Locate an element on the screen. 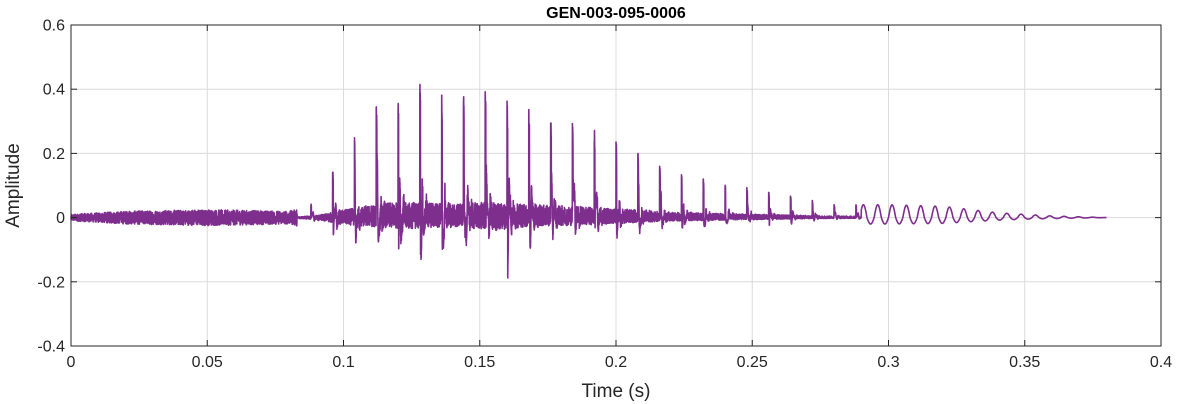 This screenshot has width=1177, height=404. x-tick-label: 0.2 is located at coordinates (616, 362).